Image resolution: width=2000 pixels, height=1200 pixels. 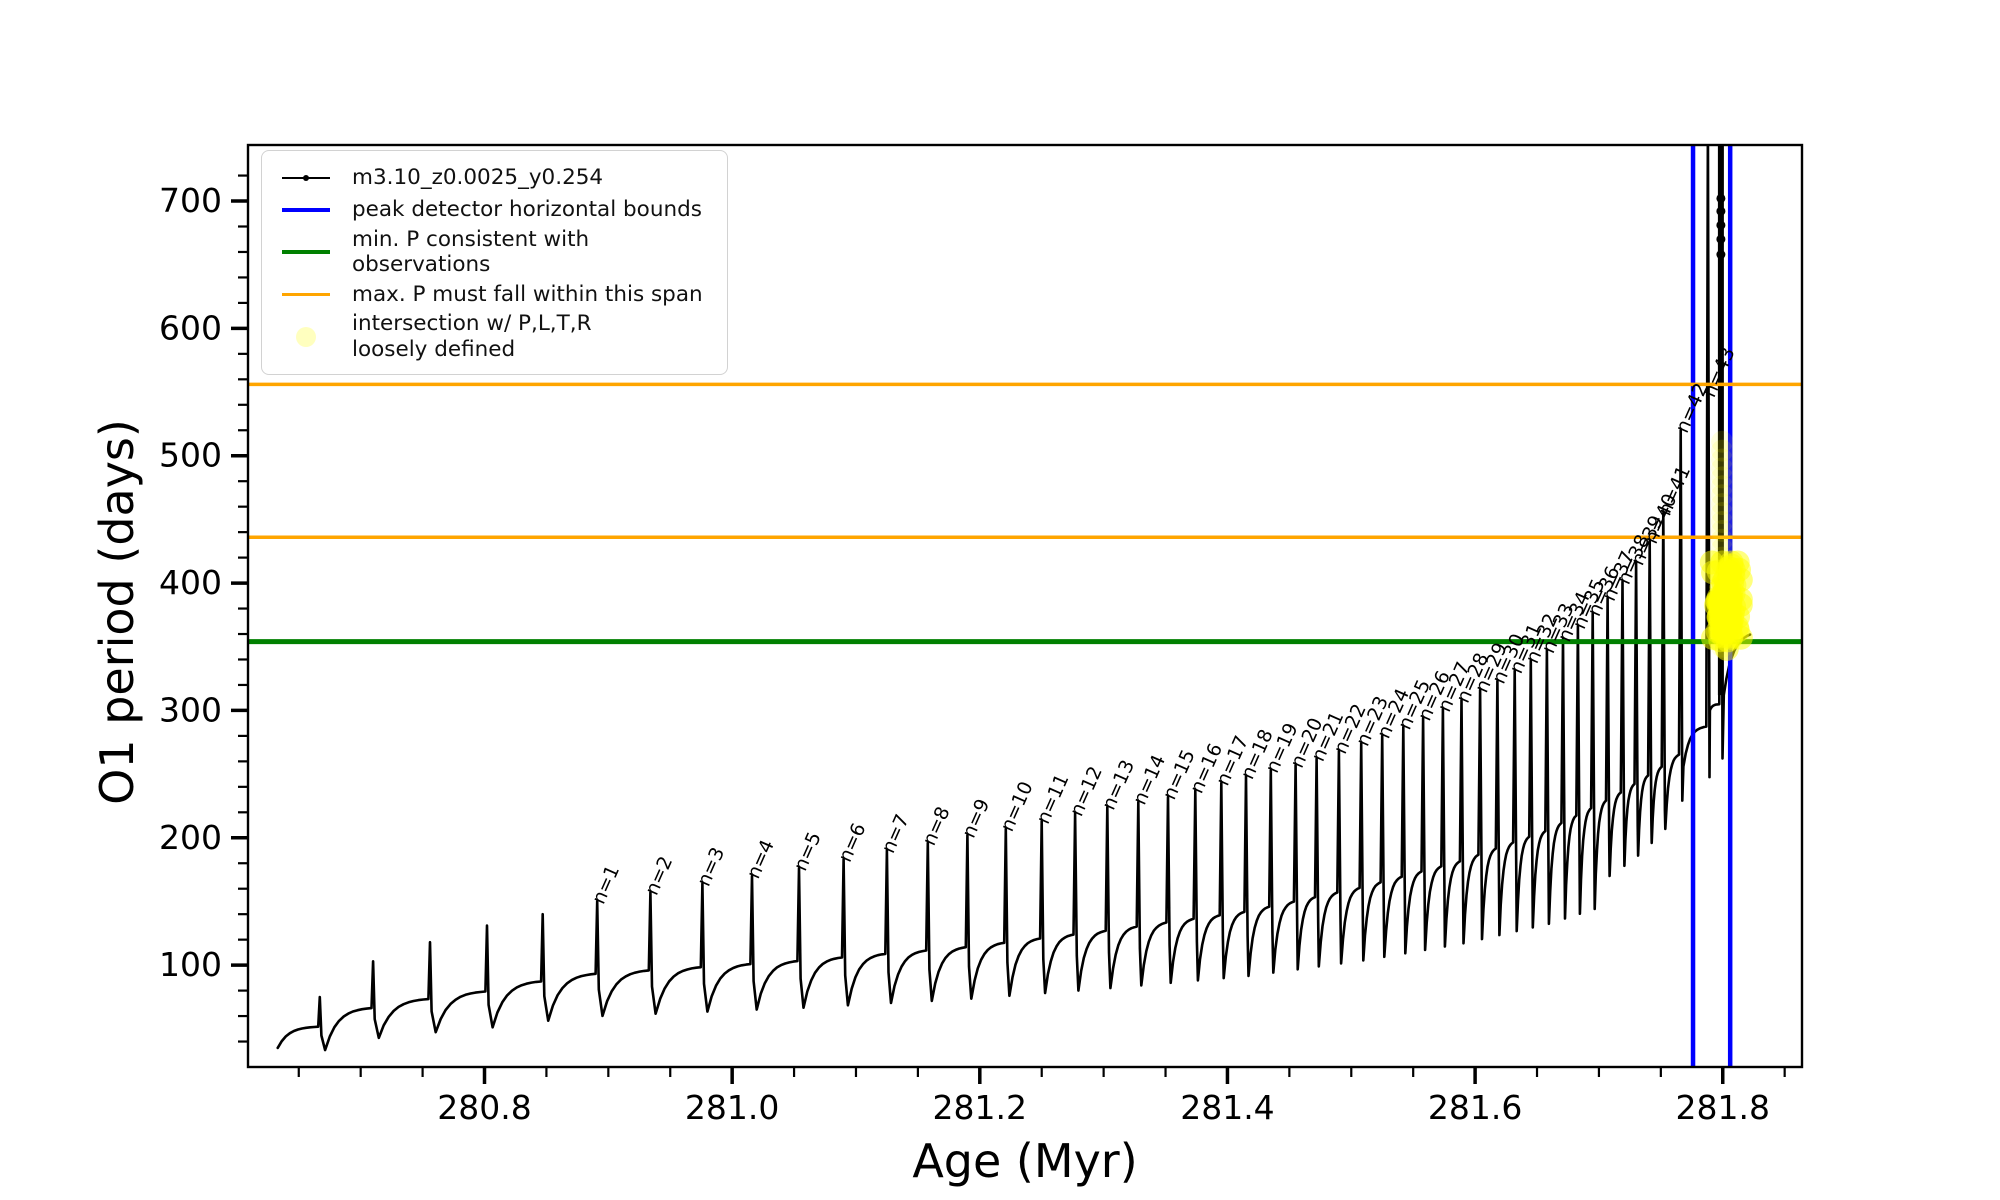 What do you see at coordinates (472, 336) in the screenshot?
I see `legend-item-label: intersection w/ P,L,T,R loosely defined` at bounding box center [472, 336].